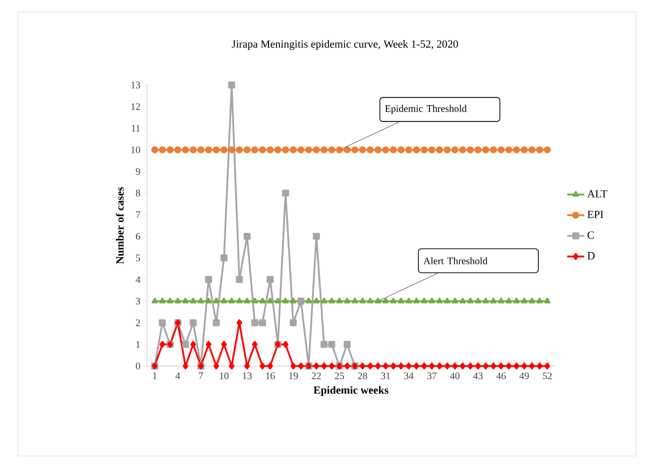 The width and height of the screenshot is (654, 468). Describe the element at coordinates (138, 258) in the screenshot. I see `y-tick-label: 5` at that location.